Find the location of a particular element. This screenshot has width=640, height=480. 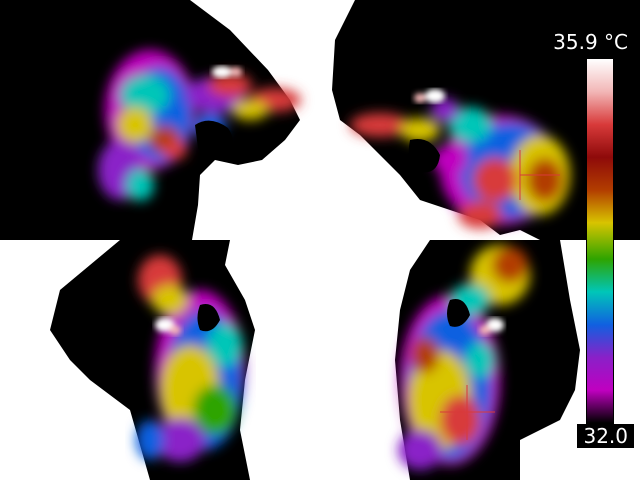

heat-map-bottom-right is located at coordinates (464, 357).